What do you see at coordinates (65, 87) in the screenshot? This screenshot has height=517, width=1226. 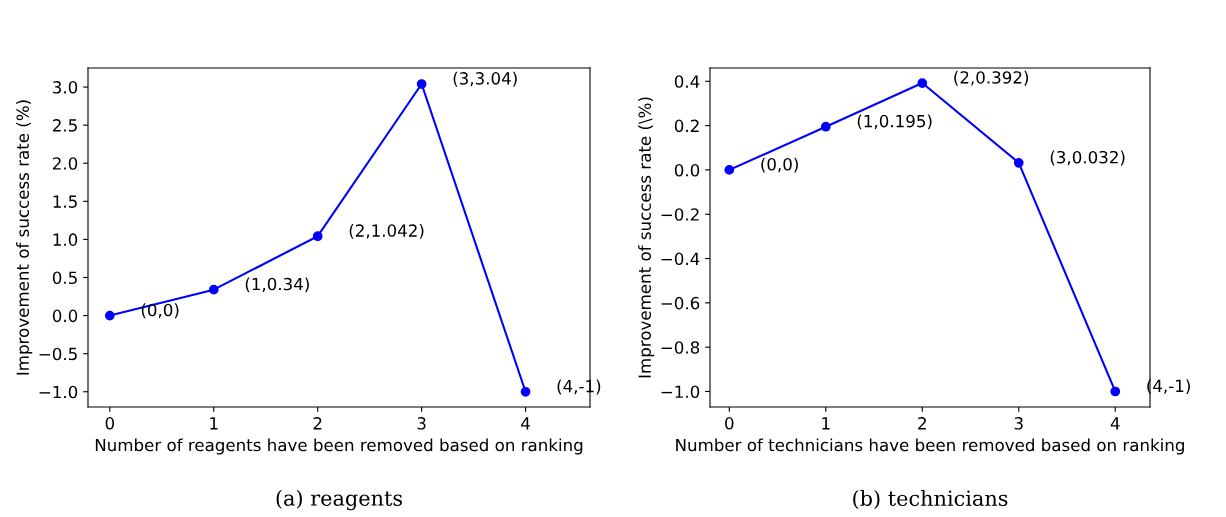 I see `y-tick-label: 3.0` at bounding box center [65, 87].